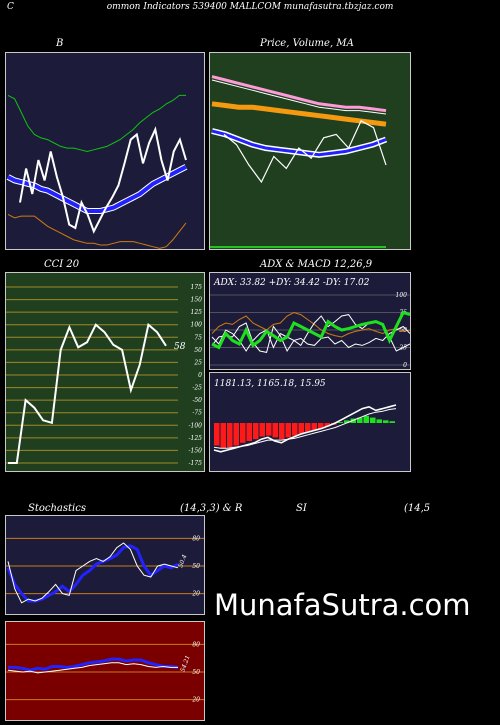  Describe the element at coordinates (198, 337) in the screenshot. I see `cci-tick-label: 75` at that location.